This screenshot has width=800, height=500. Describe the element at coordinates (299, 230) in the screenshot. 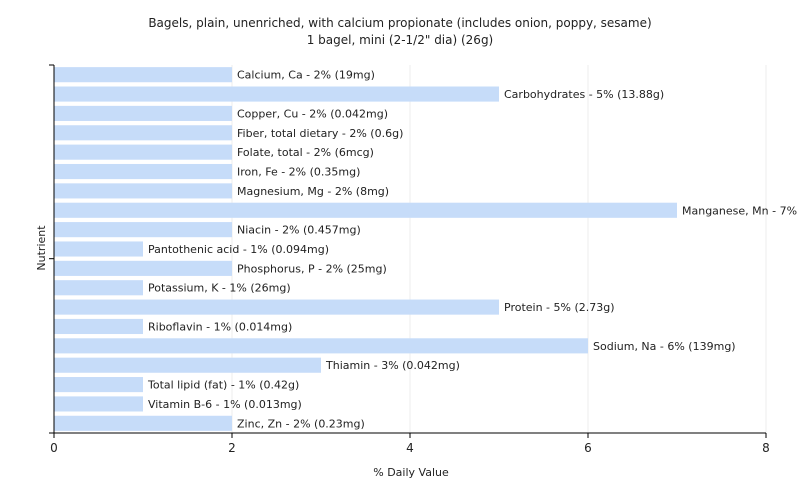

I see `bar-label: Niacin - 2% (0.457mg)` at that location.